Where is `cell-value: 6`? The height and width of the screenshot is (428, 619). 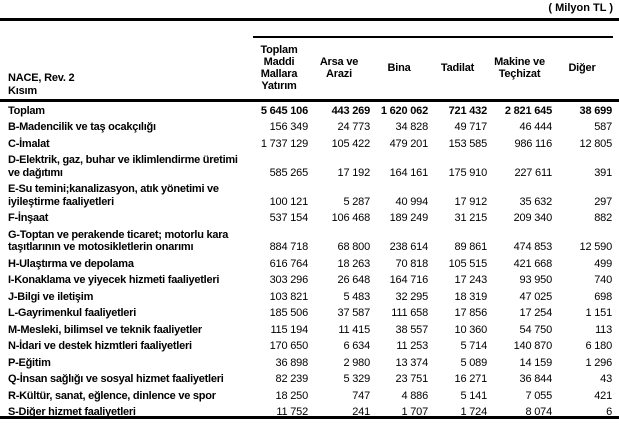
cell-value: 6 is located at coordinates (609, 412).